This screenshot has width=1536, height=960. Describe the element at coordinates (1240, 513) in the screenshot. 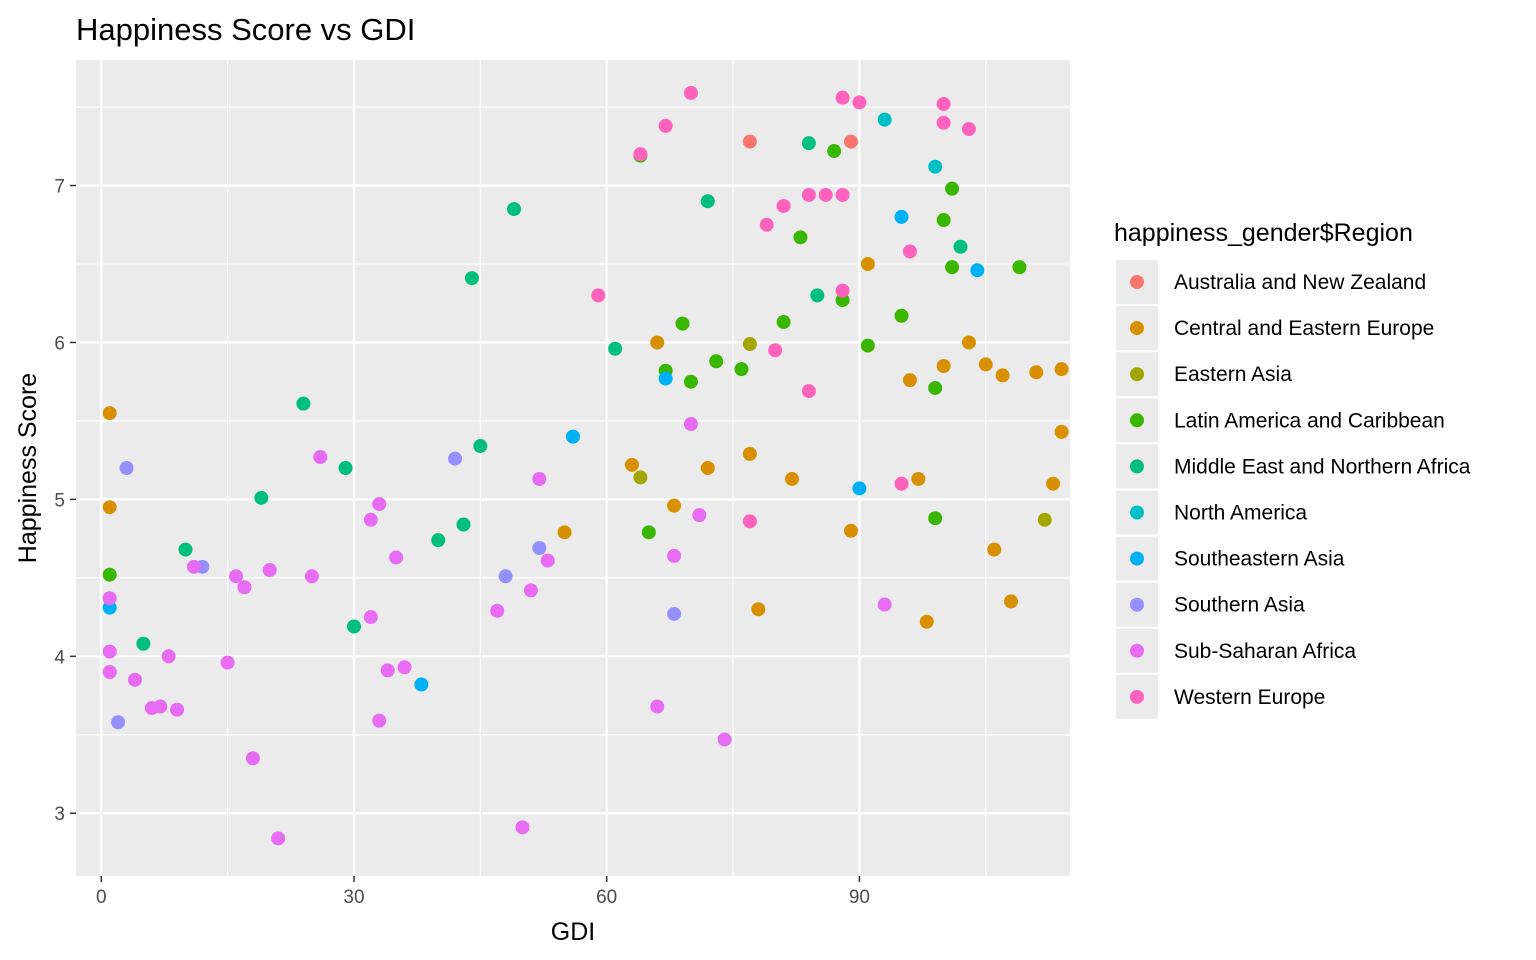

I see `legend-label: North America` at that location.